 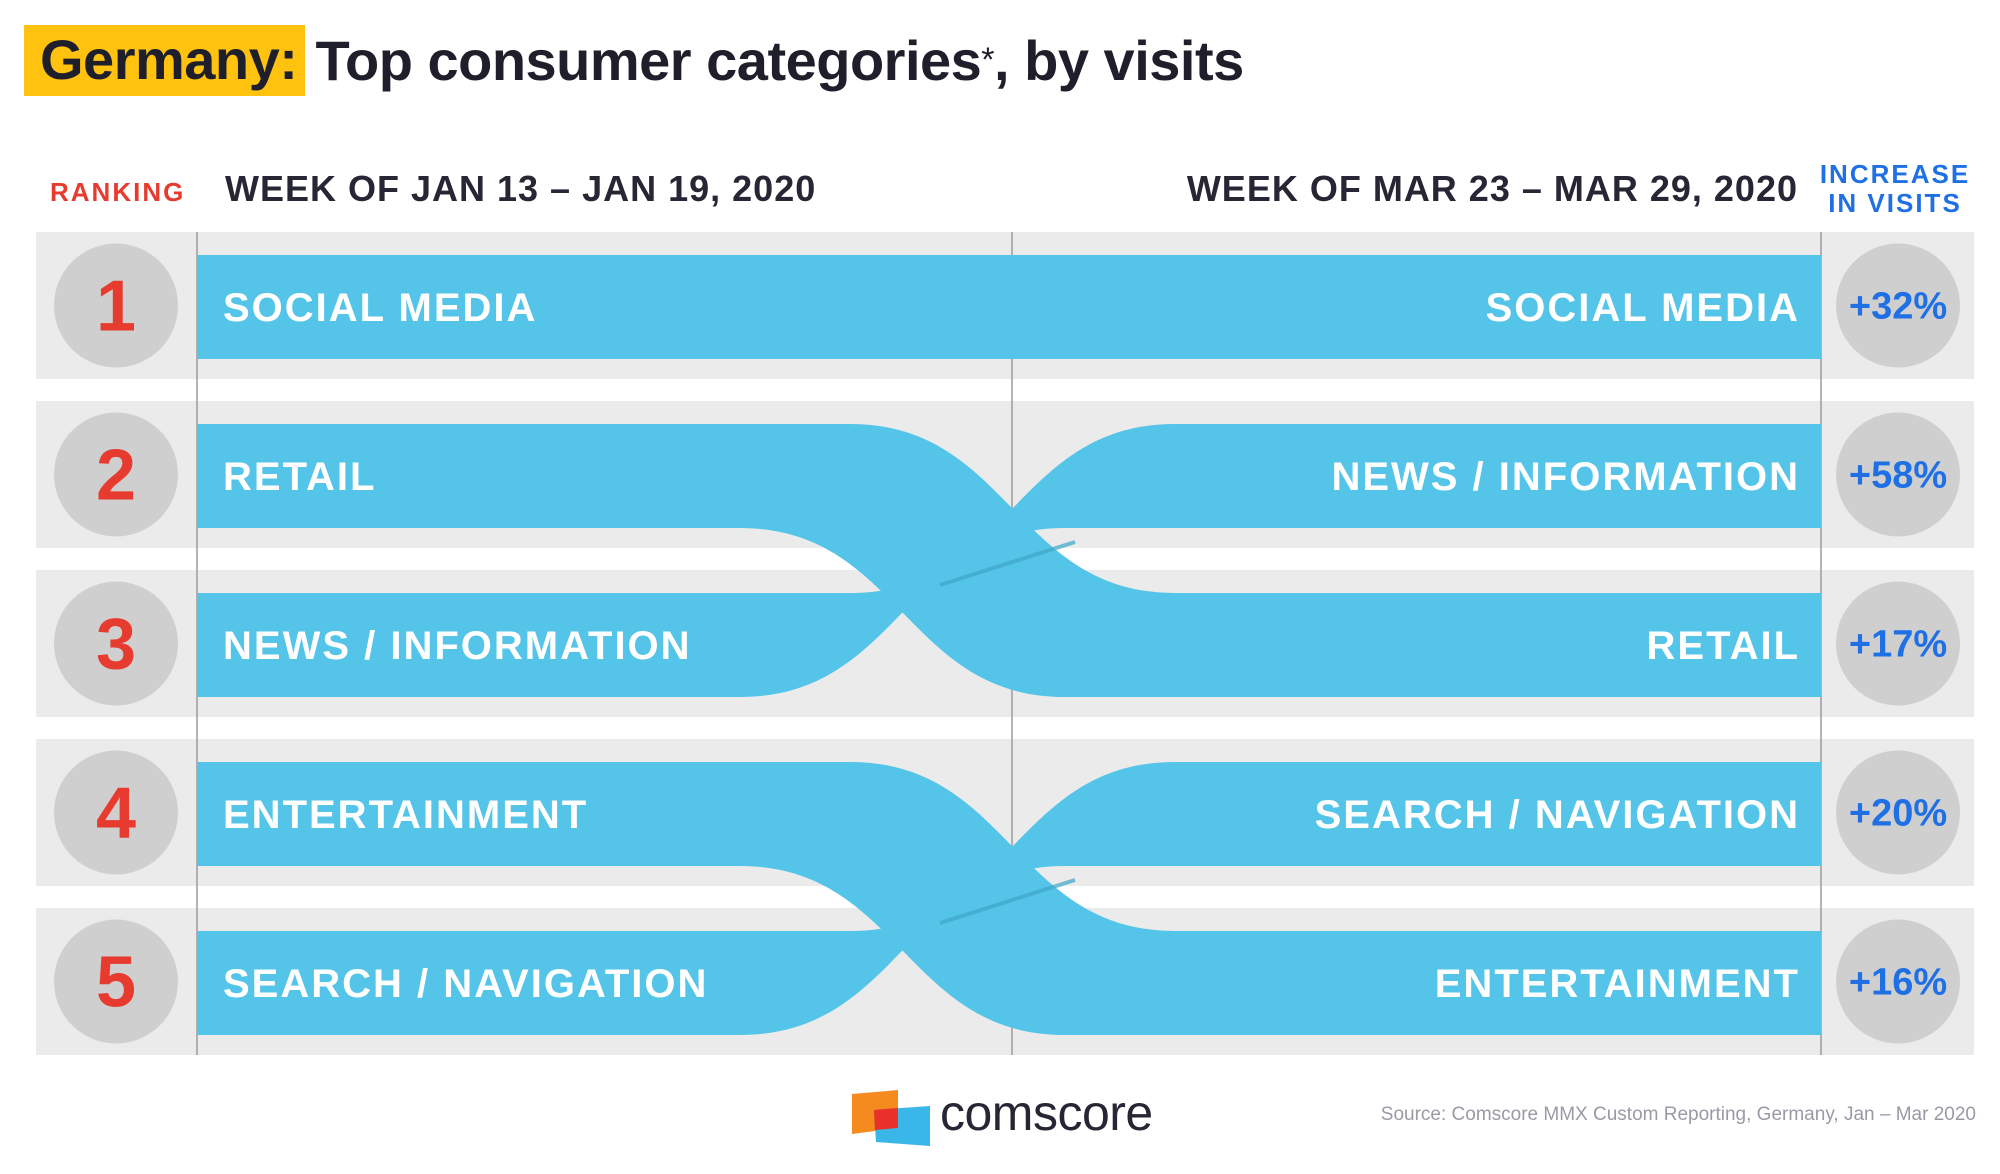 What do you see at coordinates (988, 59) in the screenshot?
I see `title-asterisk: *` at bounding box center [988, 59].